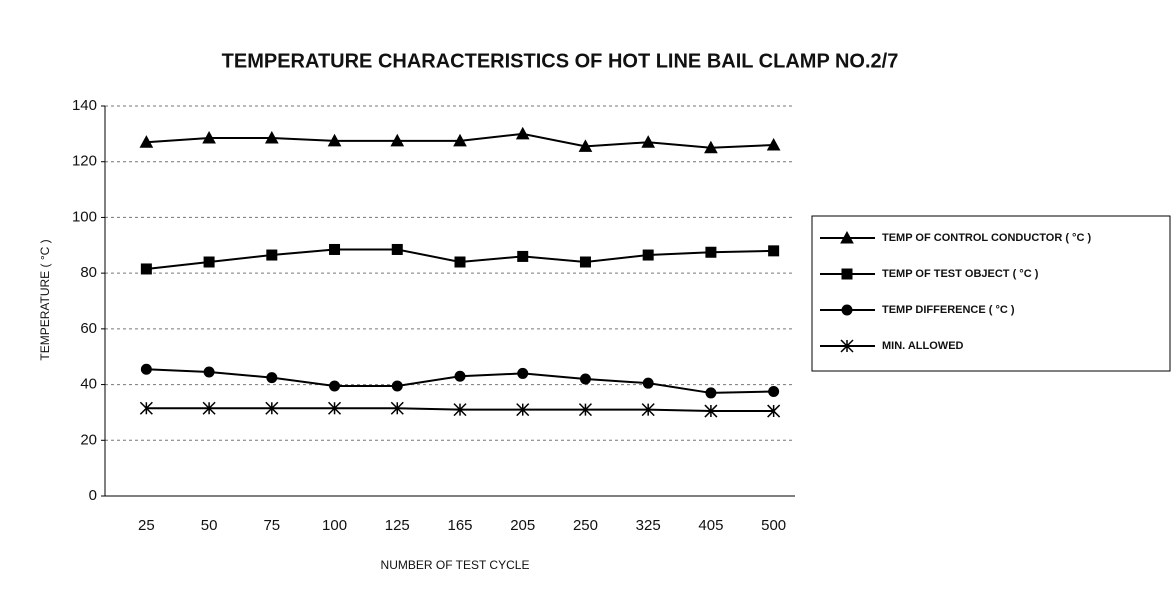 The width and height of the screenshot is (1172, 596). What do you see at coordinates (459, 525) in the screenshot?
I see `x-tick-label: 165` at bounding box center [459, 525].